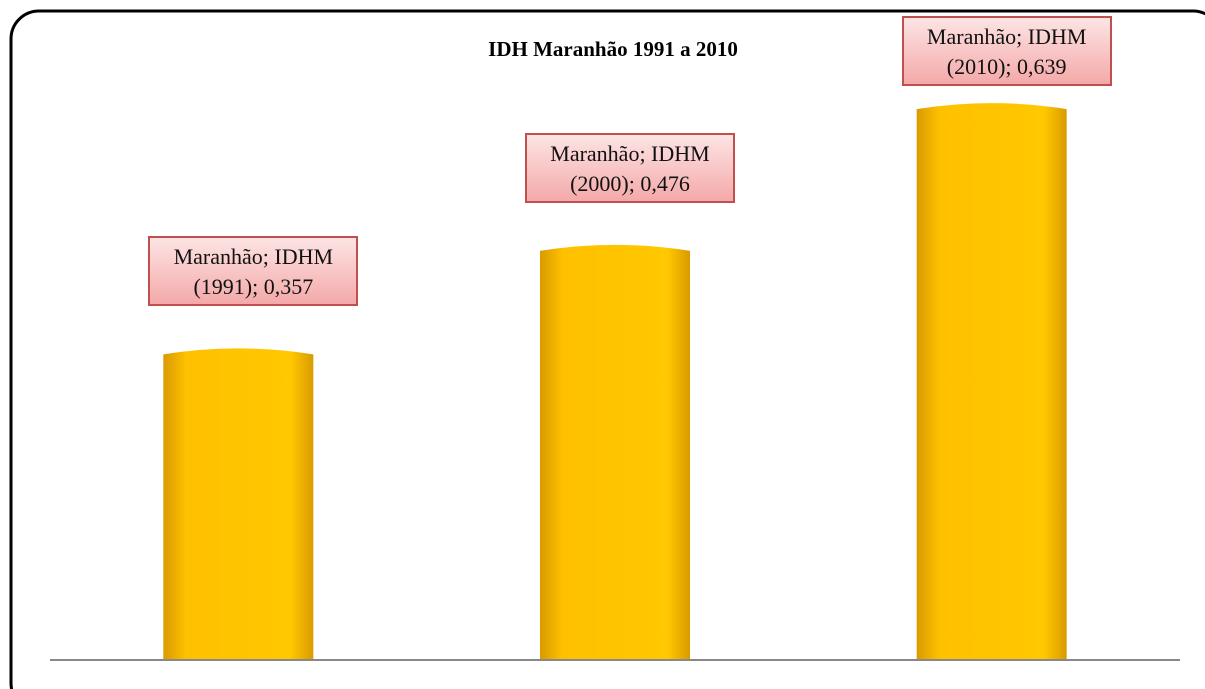  I want to click on data-label: Maranhão; IDHM (2010); 0,639, so click(1006, 51).